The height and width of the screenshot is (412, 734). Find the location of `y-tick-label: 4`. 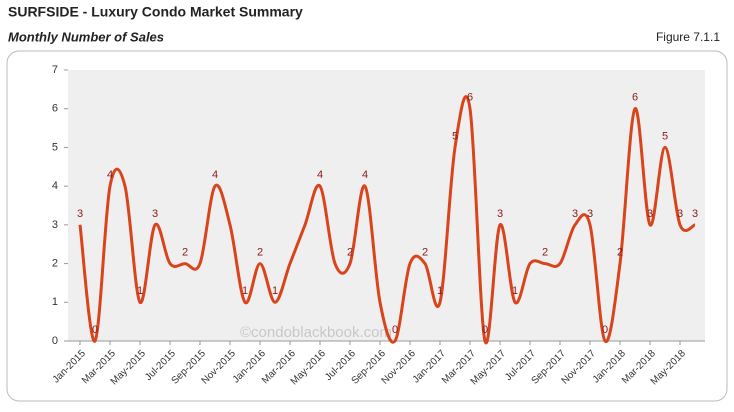

y-tick-label: 4 is located at coordinates (55, 186).